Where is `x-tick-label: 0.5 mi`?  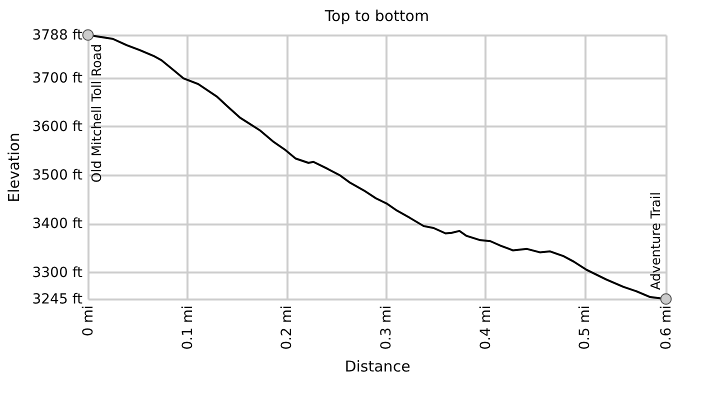 x-tick-label: 0.5 mi is located at coordinates (585, 328).